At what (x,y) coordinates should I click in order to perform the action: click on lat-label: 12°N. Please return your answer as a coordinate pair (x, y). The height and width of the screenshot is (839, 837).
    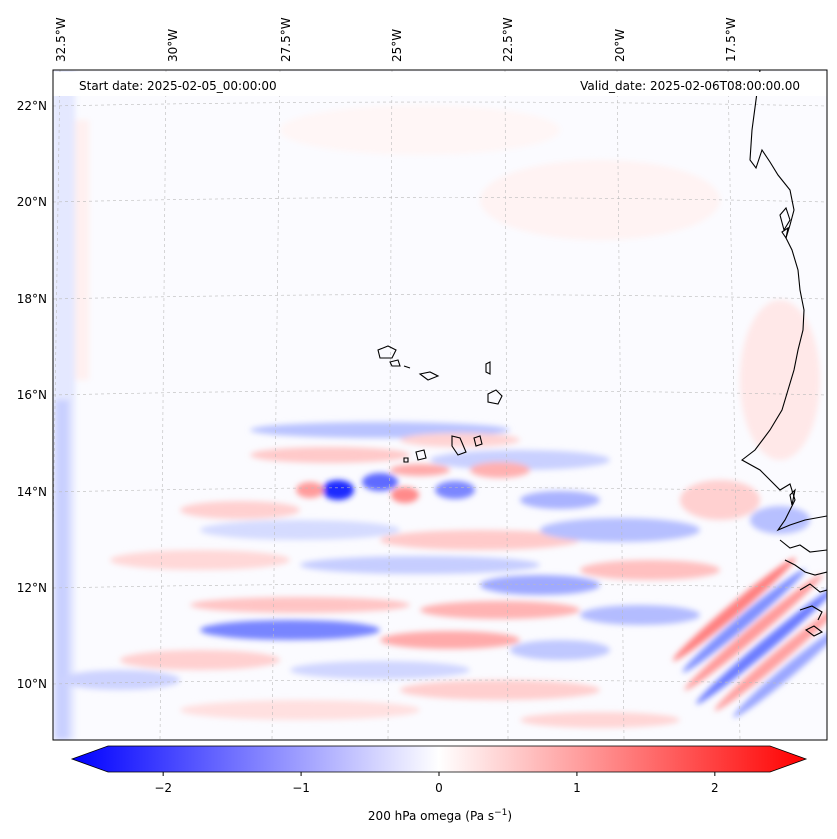
    Looking at the image, I should click on (32, 588).